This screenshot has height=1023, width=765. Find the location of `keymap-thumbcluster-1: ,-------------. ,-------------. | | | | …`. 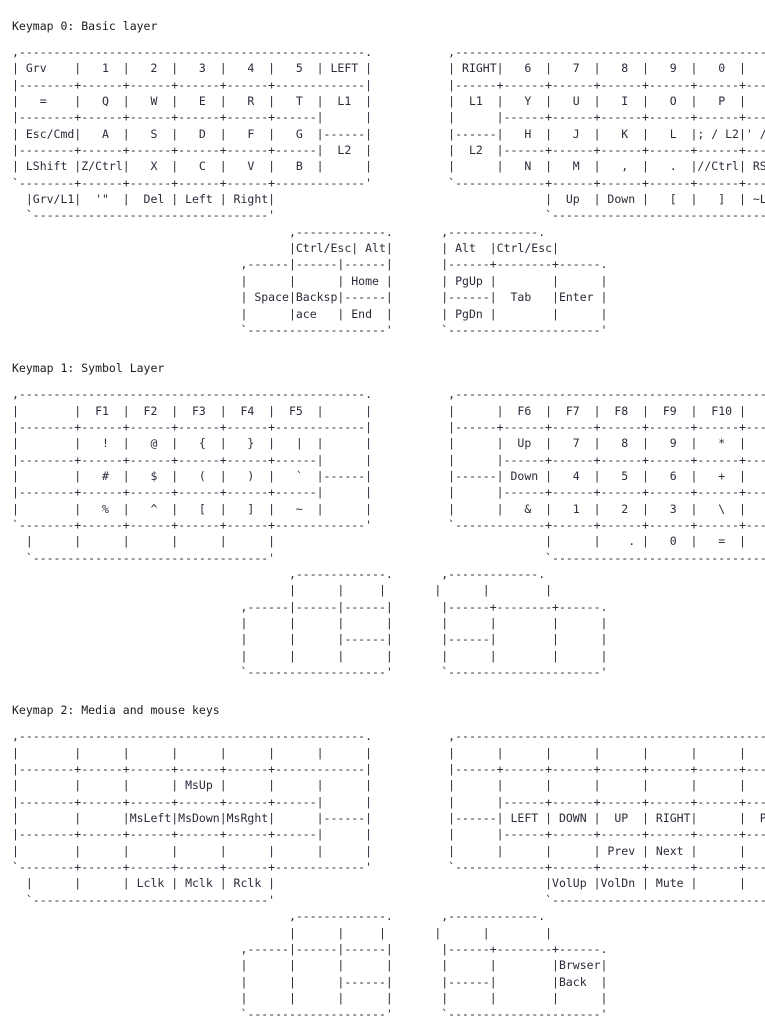

keymap-thumbcluster-1: ,-------------. ,-------------. | | | | … is located at coordinates (424, 623).